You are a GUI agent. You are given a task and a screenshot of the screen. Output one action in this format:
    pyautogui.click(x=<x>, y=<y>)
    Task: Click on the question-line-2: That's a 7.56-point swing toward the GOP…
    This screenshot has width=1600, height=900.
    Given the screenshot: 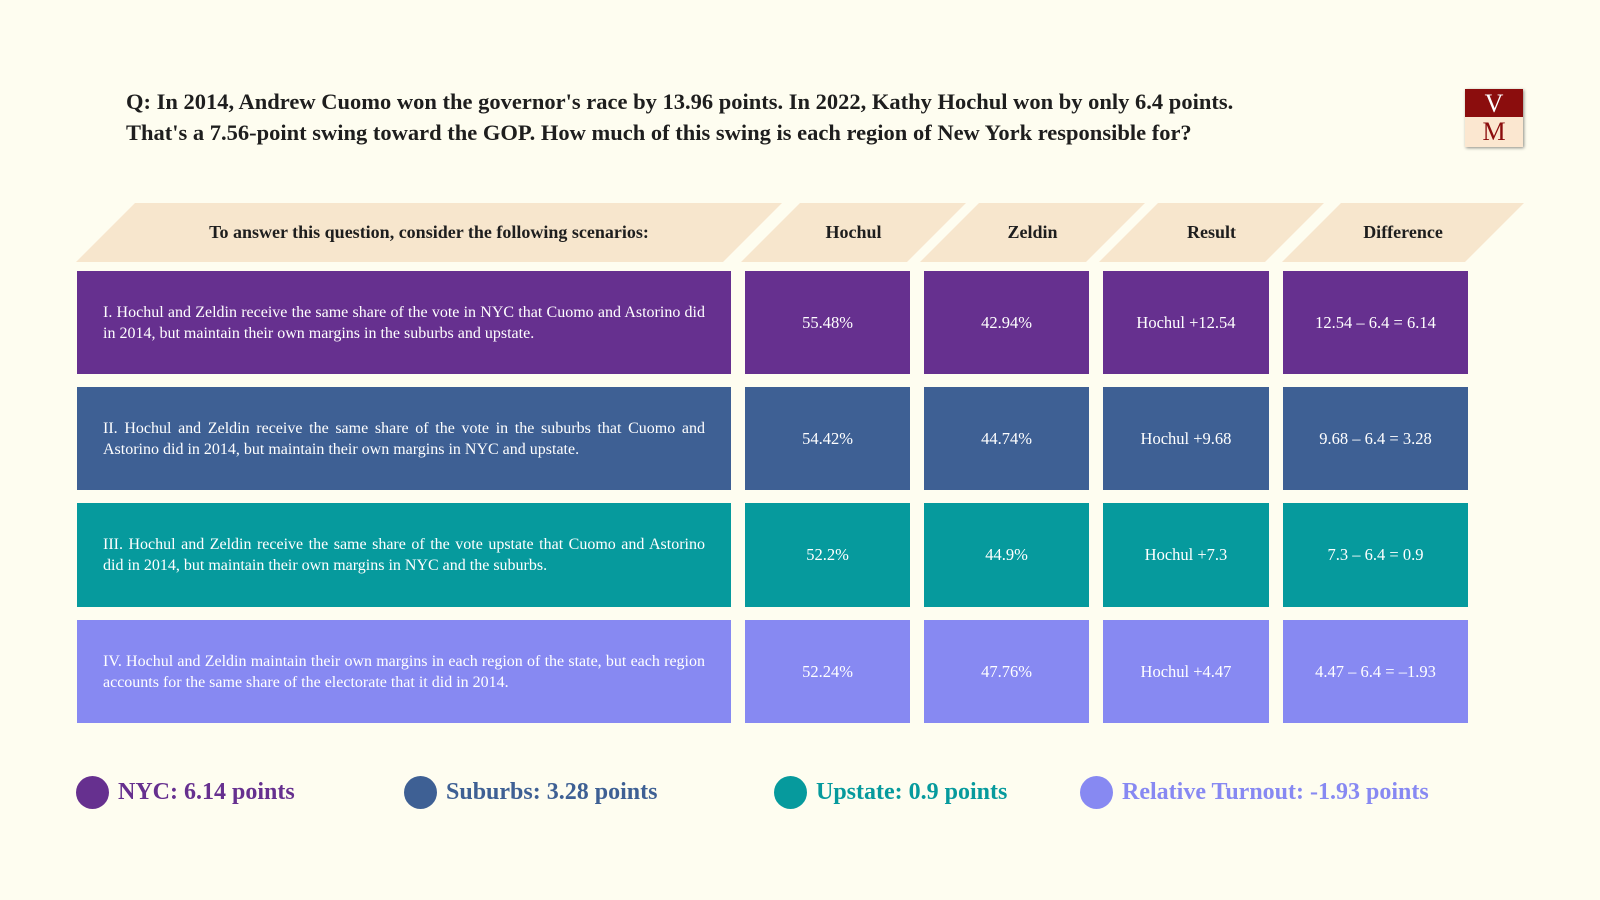 What is the action you would take?
    pyautogui.click(x=659, y=132)
    